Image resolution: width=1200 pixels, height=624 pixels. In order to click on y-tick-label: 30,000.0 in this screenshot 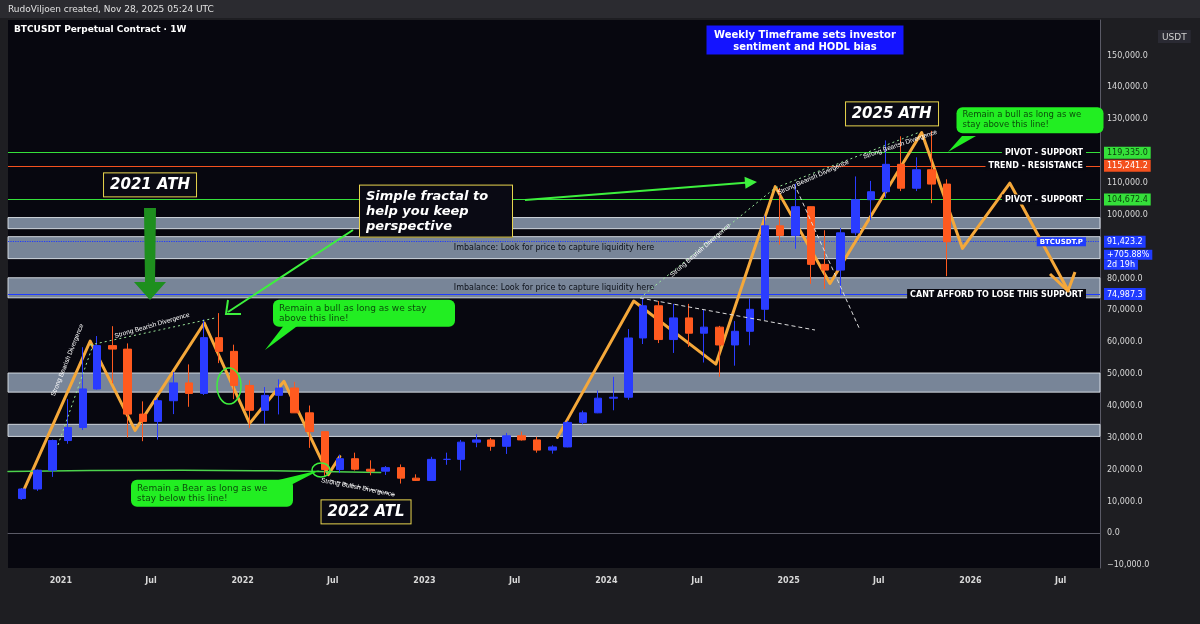, I will do `click(1125, 437)`.